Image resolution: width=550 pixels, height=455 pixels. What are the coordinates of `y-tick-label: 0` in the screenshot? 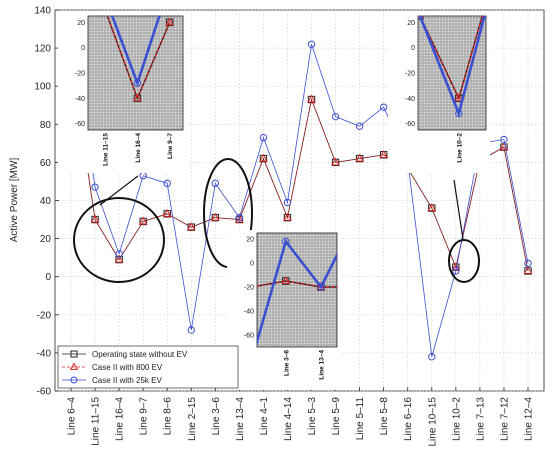 It's located at (48, 277).